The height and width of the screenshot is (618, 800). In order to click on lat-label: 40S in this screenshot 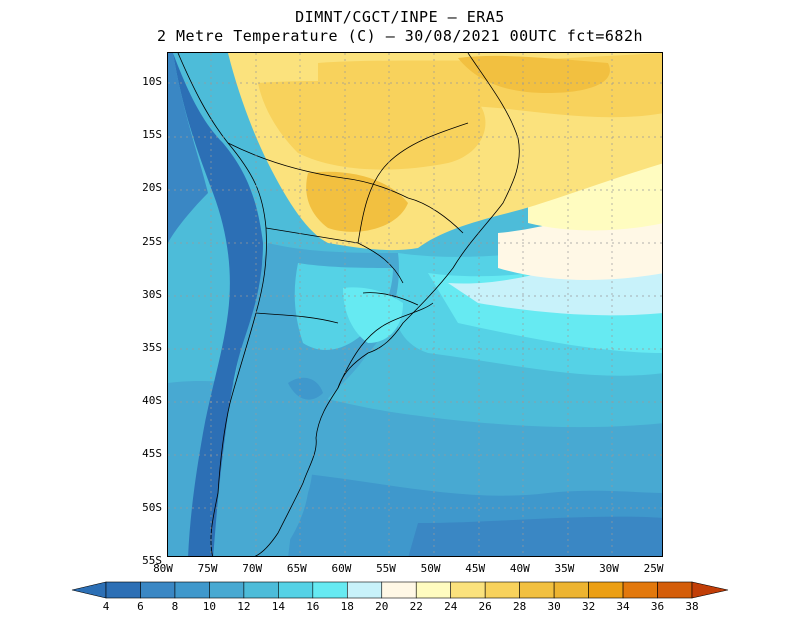, I will do `click(152, 401)`.